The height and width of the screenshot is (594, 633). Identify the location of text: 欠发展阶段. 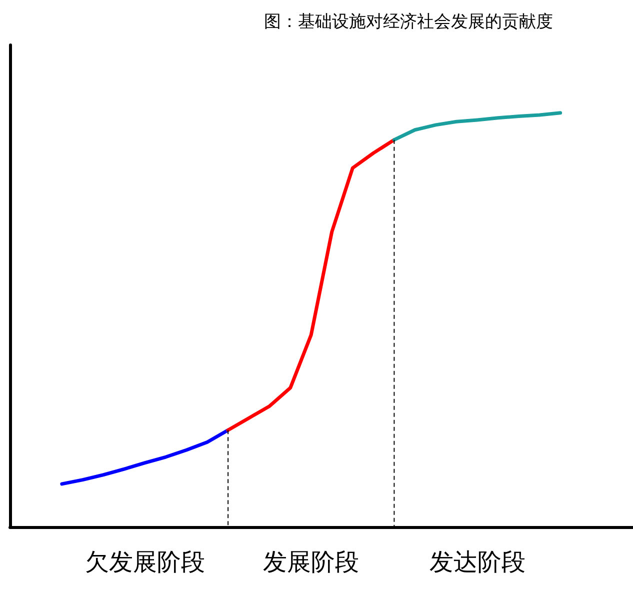
(144, 562).